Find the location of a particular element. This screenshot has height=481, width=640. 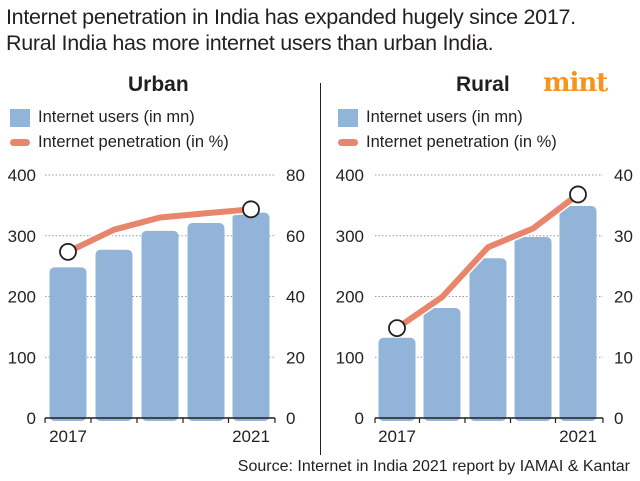

urban-title: Urban is located at coordinates (158, 84).